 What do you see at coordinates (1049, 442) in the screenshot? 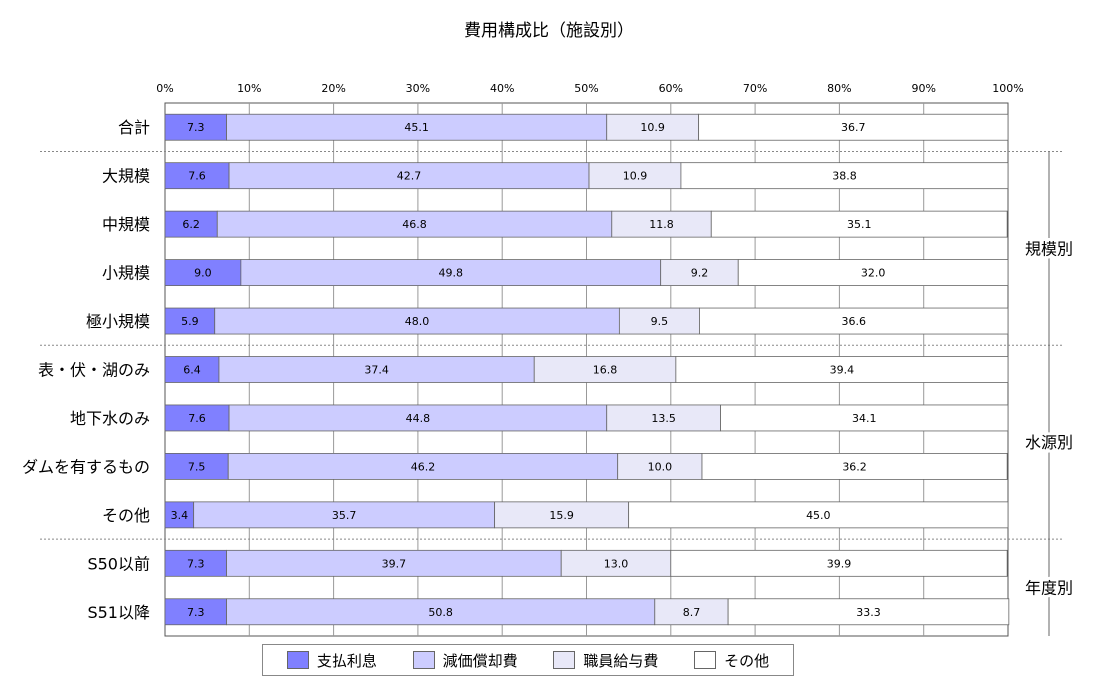
I see `group-label: 水源別` at bounding box center [1049, 442].